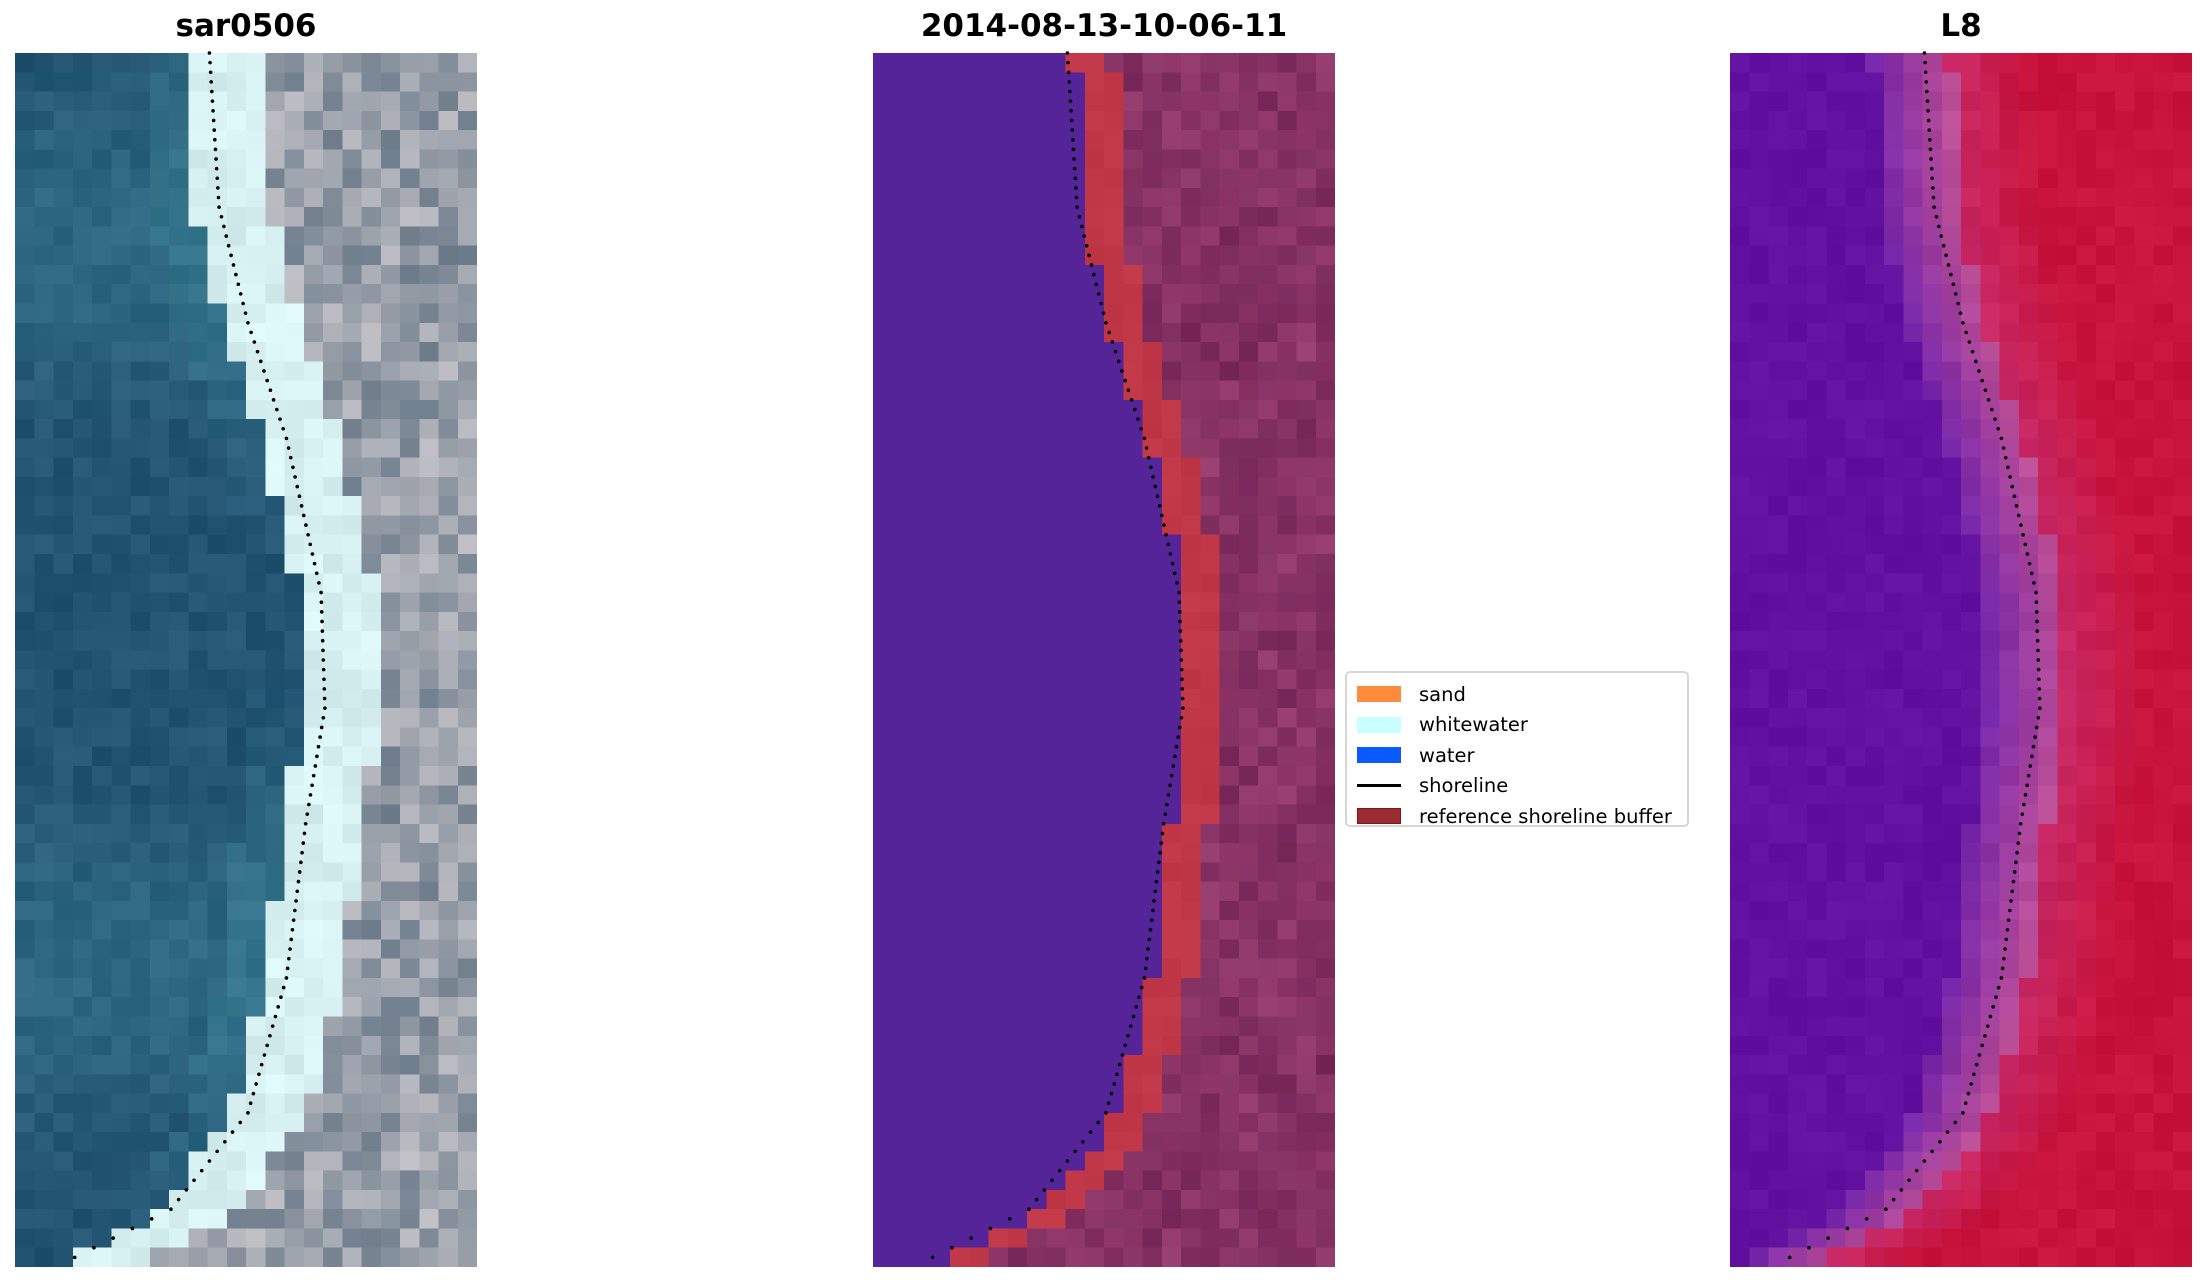  I want to click on legend-item-buffer: reference shoreline buffer, so click(1522, 816).